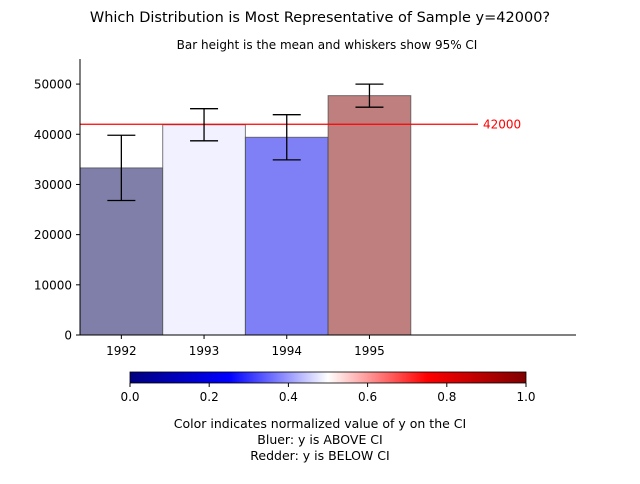  I want to click on colorbar-tick-label: 0.2, so click(209, 397).